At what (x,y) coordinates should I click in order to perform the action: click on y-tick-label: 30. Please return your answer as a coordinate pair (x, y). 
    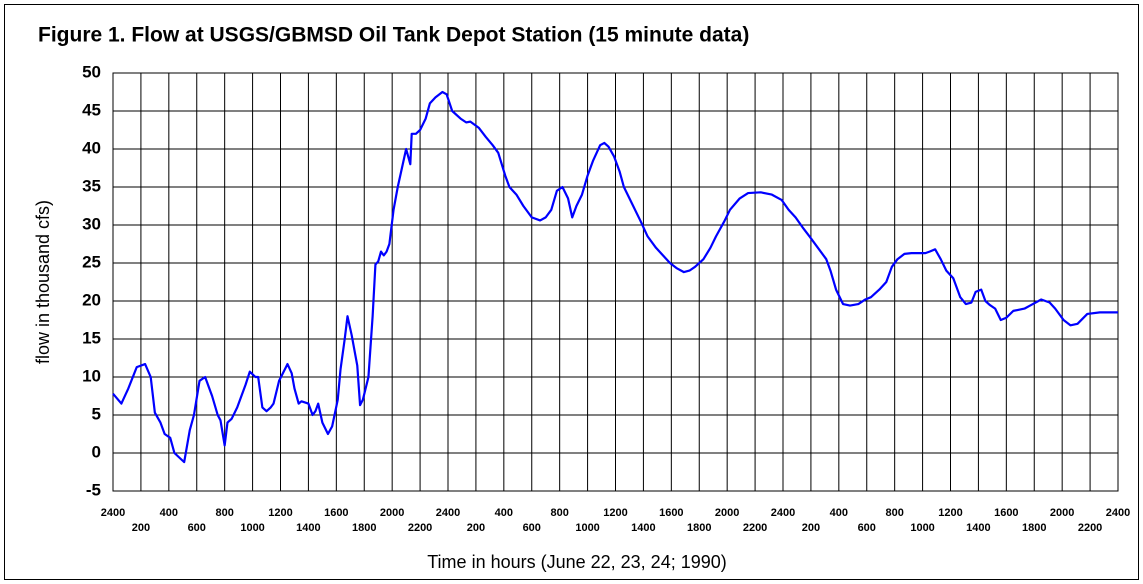
    Looking at the image, I should click on (91, 223).